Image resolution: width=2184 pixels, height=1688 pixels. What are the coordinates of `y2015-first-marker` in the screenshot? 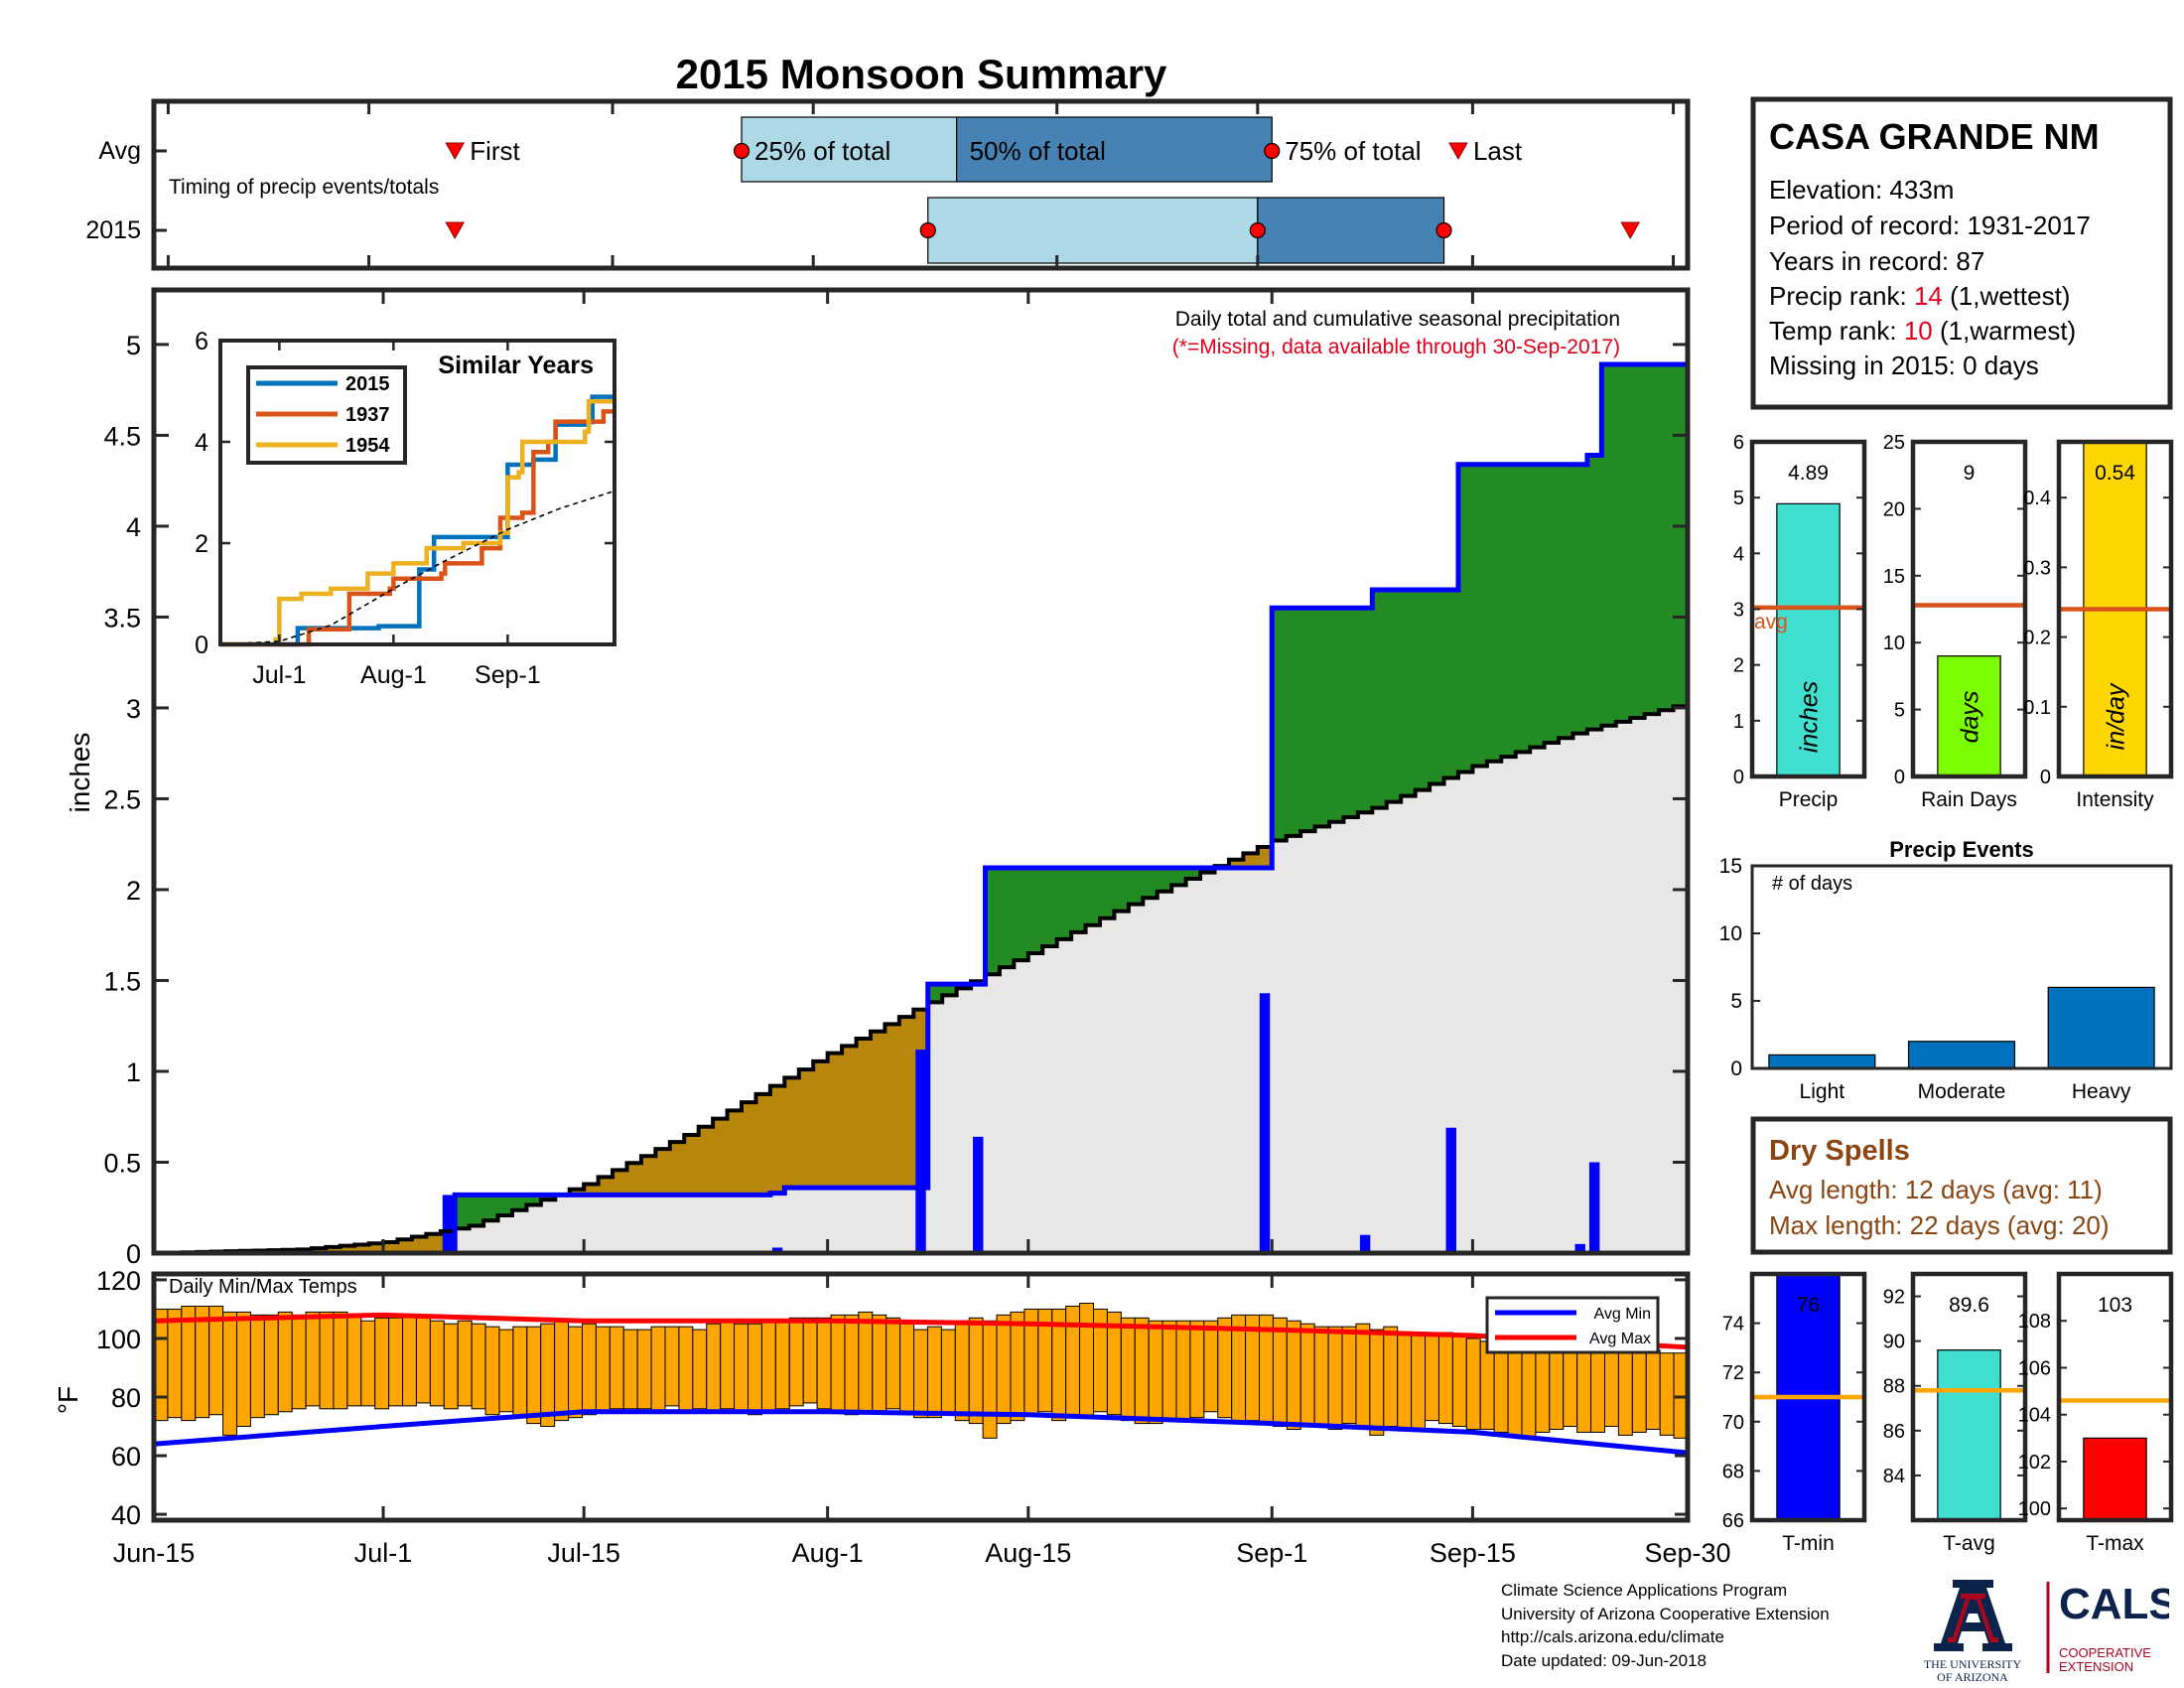 It's located at (455, 230).